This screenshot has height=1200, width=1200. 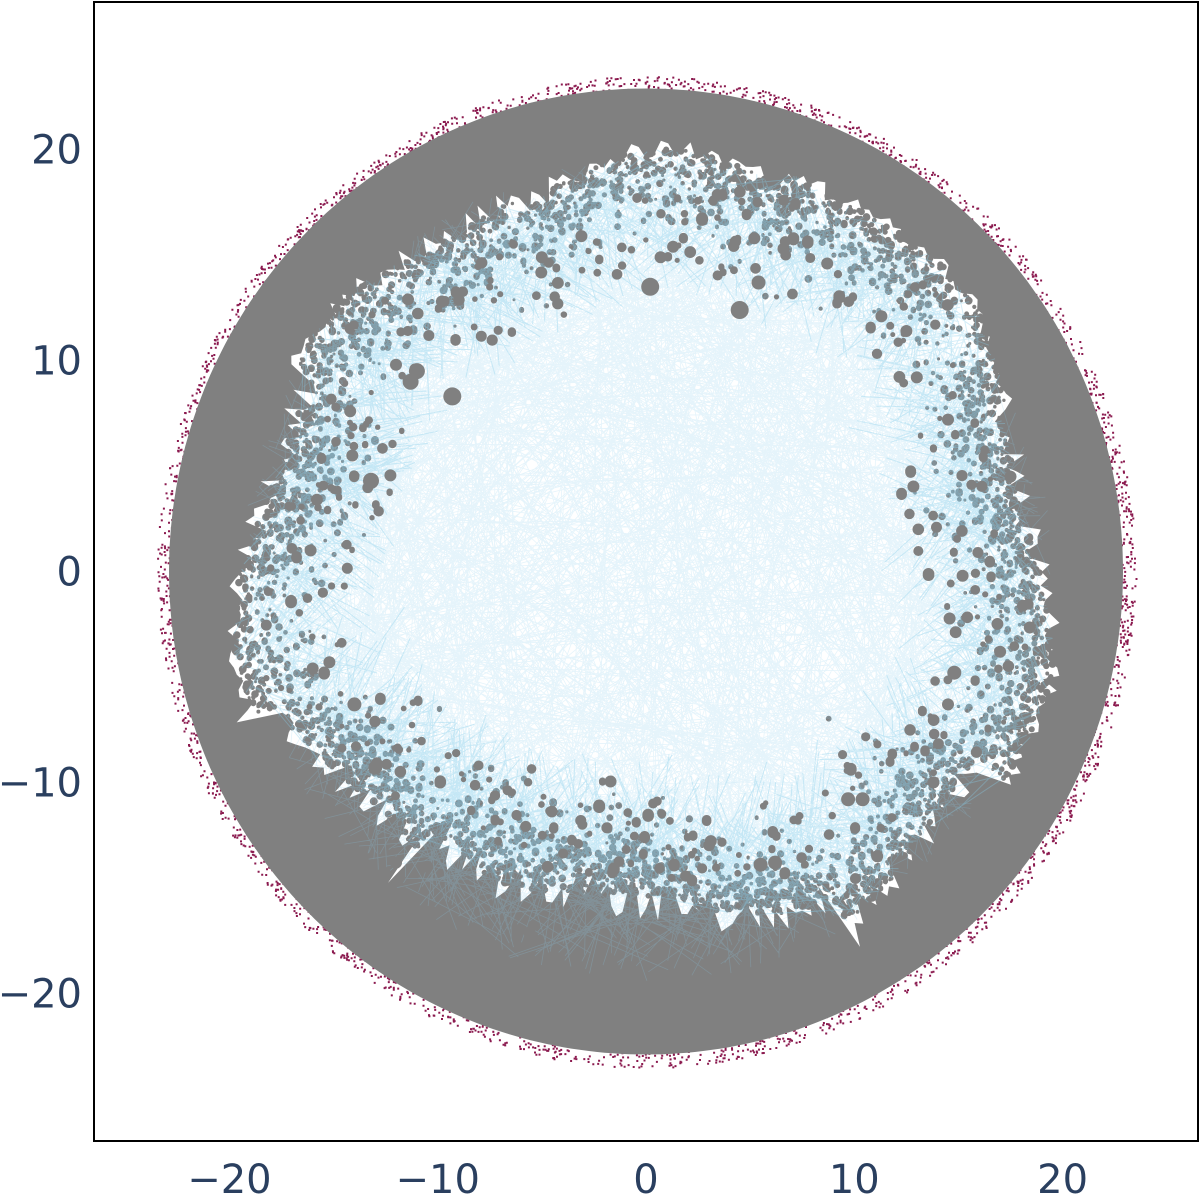 I want to click on x-tick-label: −20, so click(x=229, y=1178).